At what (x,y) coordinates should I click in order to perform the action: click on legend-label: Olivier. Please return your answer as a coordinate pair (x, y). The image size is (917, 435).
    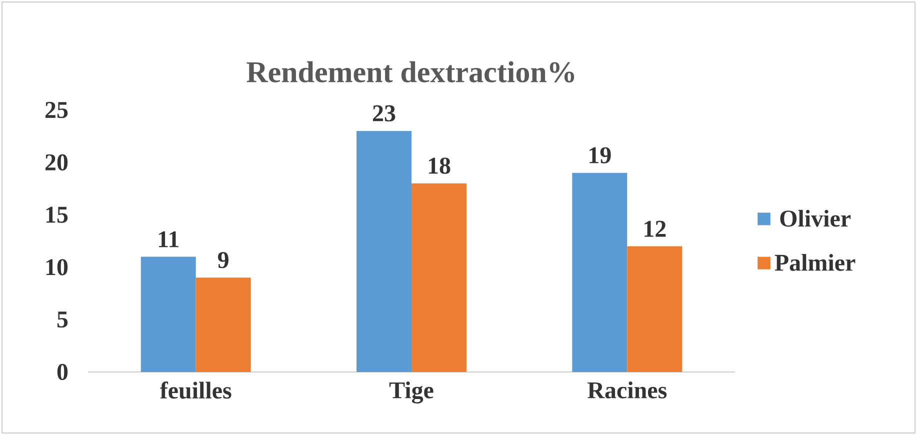
    Looking at the image, I should click on (815, 218).